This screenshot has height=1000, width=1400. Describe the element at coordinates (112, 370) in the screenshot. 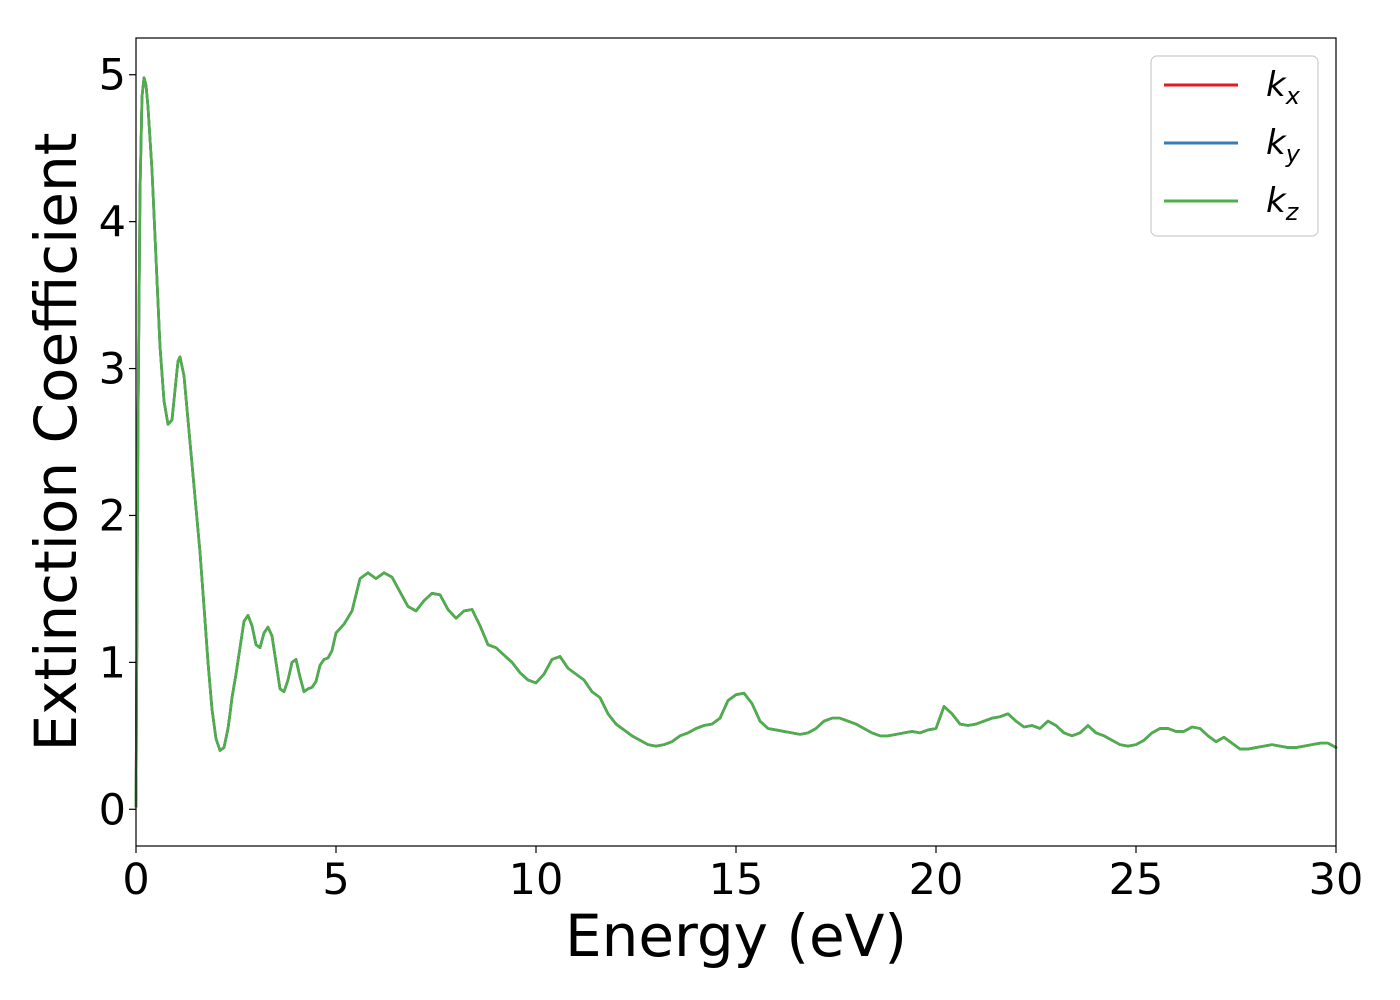

I see `y-tick-label: 3` at that location.